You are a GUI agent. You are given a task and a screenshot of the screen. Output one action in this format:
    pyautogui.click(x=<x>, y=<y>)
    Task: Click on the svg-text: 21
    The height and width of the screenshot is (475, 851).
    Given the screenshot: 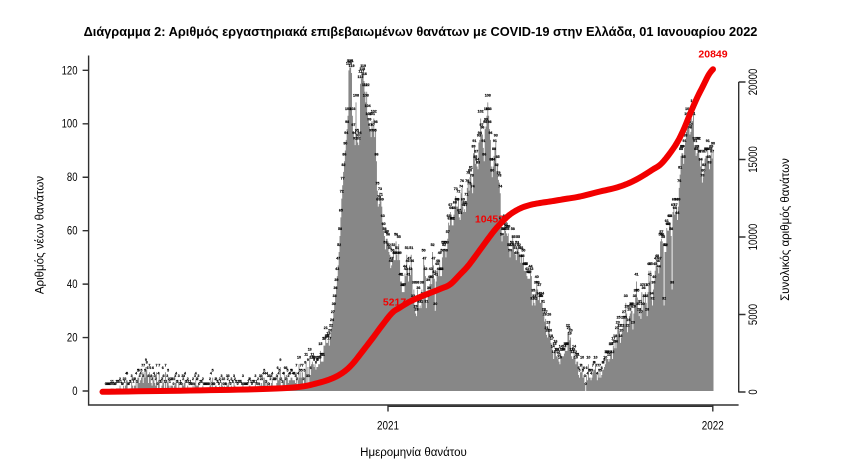 What is the action you would take?
    pyautogui.click(x=569, y=328)
    